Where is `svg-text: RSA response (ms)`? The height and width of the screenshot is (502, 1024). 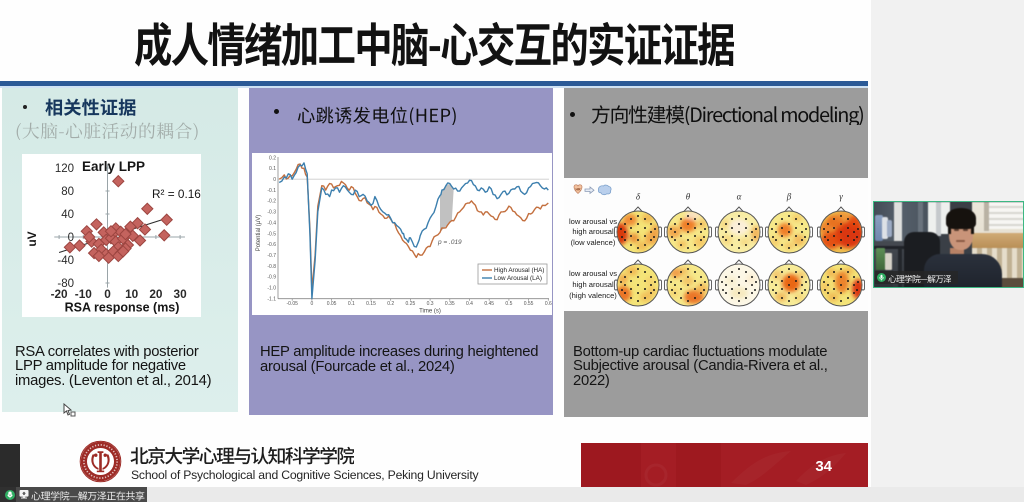 svg-text: RSA response (ms) is located at coordinates (121, 308).